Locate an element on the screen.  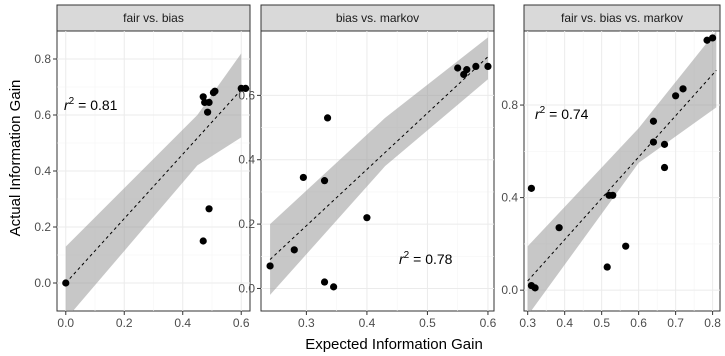
regression-line is located at coordinates (153, 186).